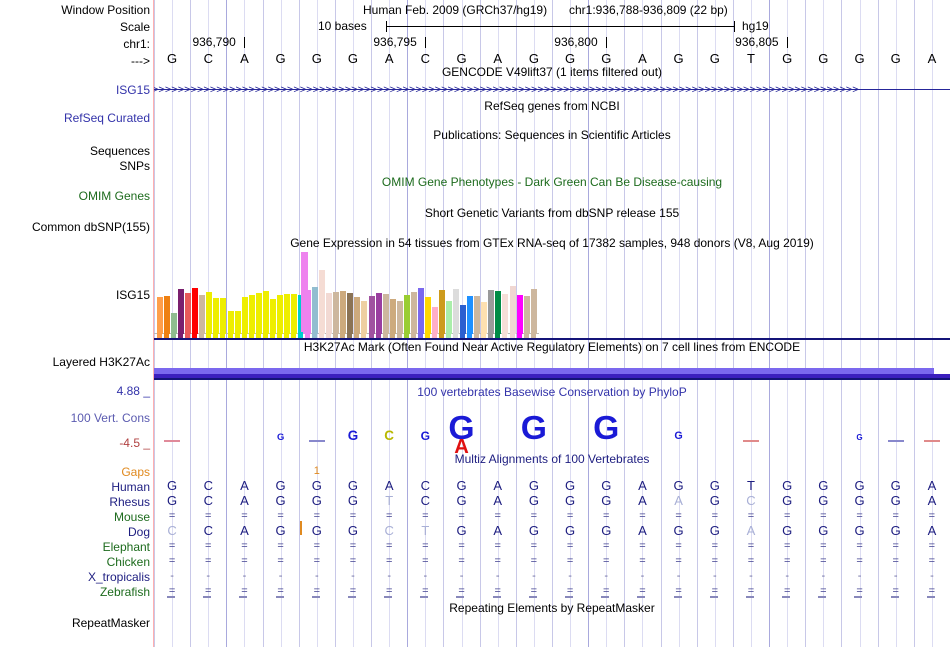  What do you see at coordinates (389, 435) in the screenshot?
I see `conservation-logo-letter: C` at bounding box center [389, 435].